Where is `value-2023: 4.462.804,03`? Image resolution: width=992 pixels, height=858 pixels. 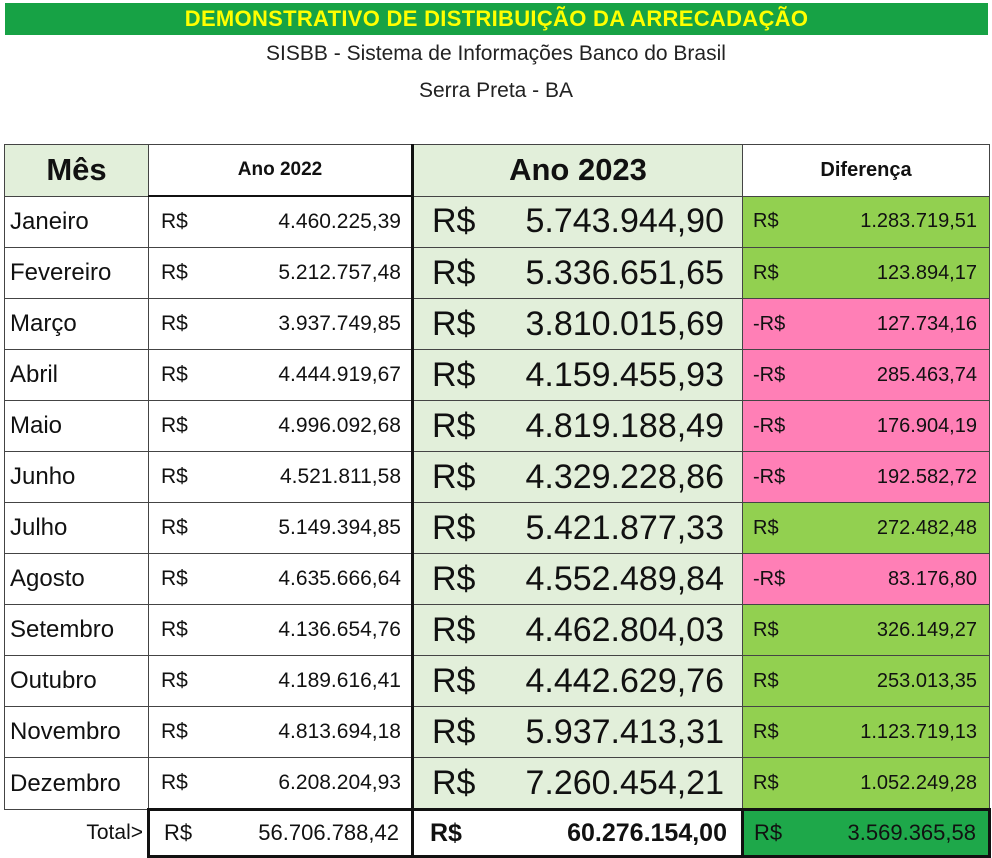
value-2023: 4.462.804,03 is located at coordinates (624, 629).